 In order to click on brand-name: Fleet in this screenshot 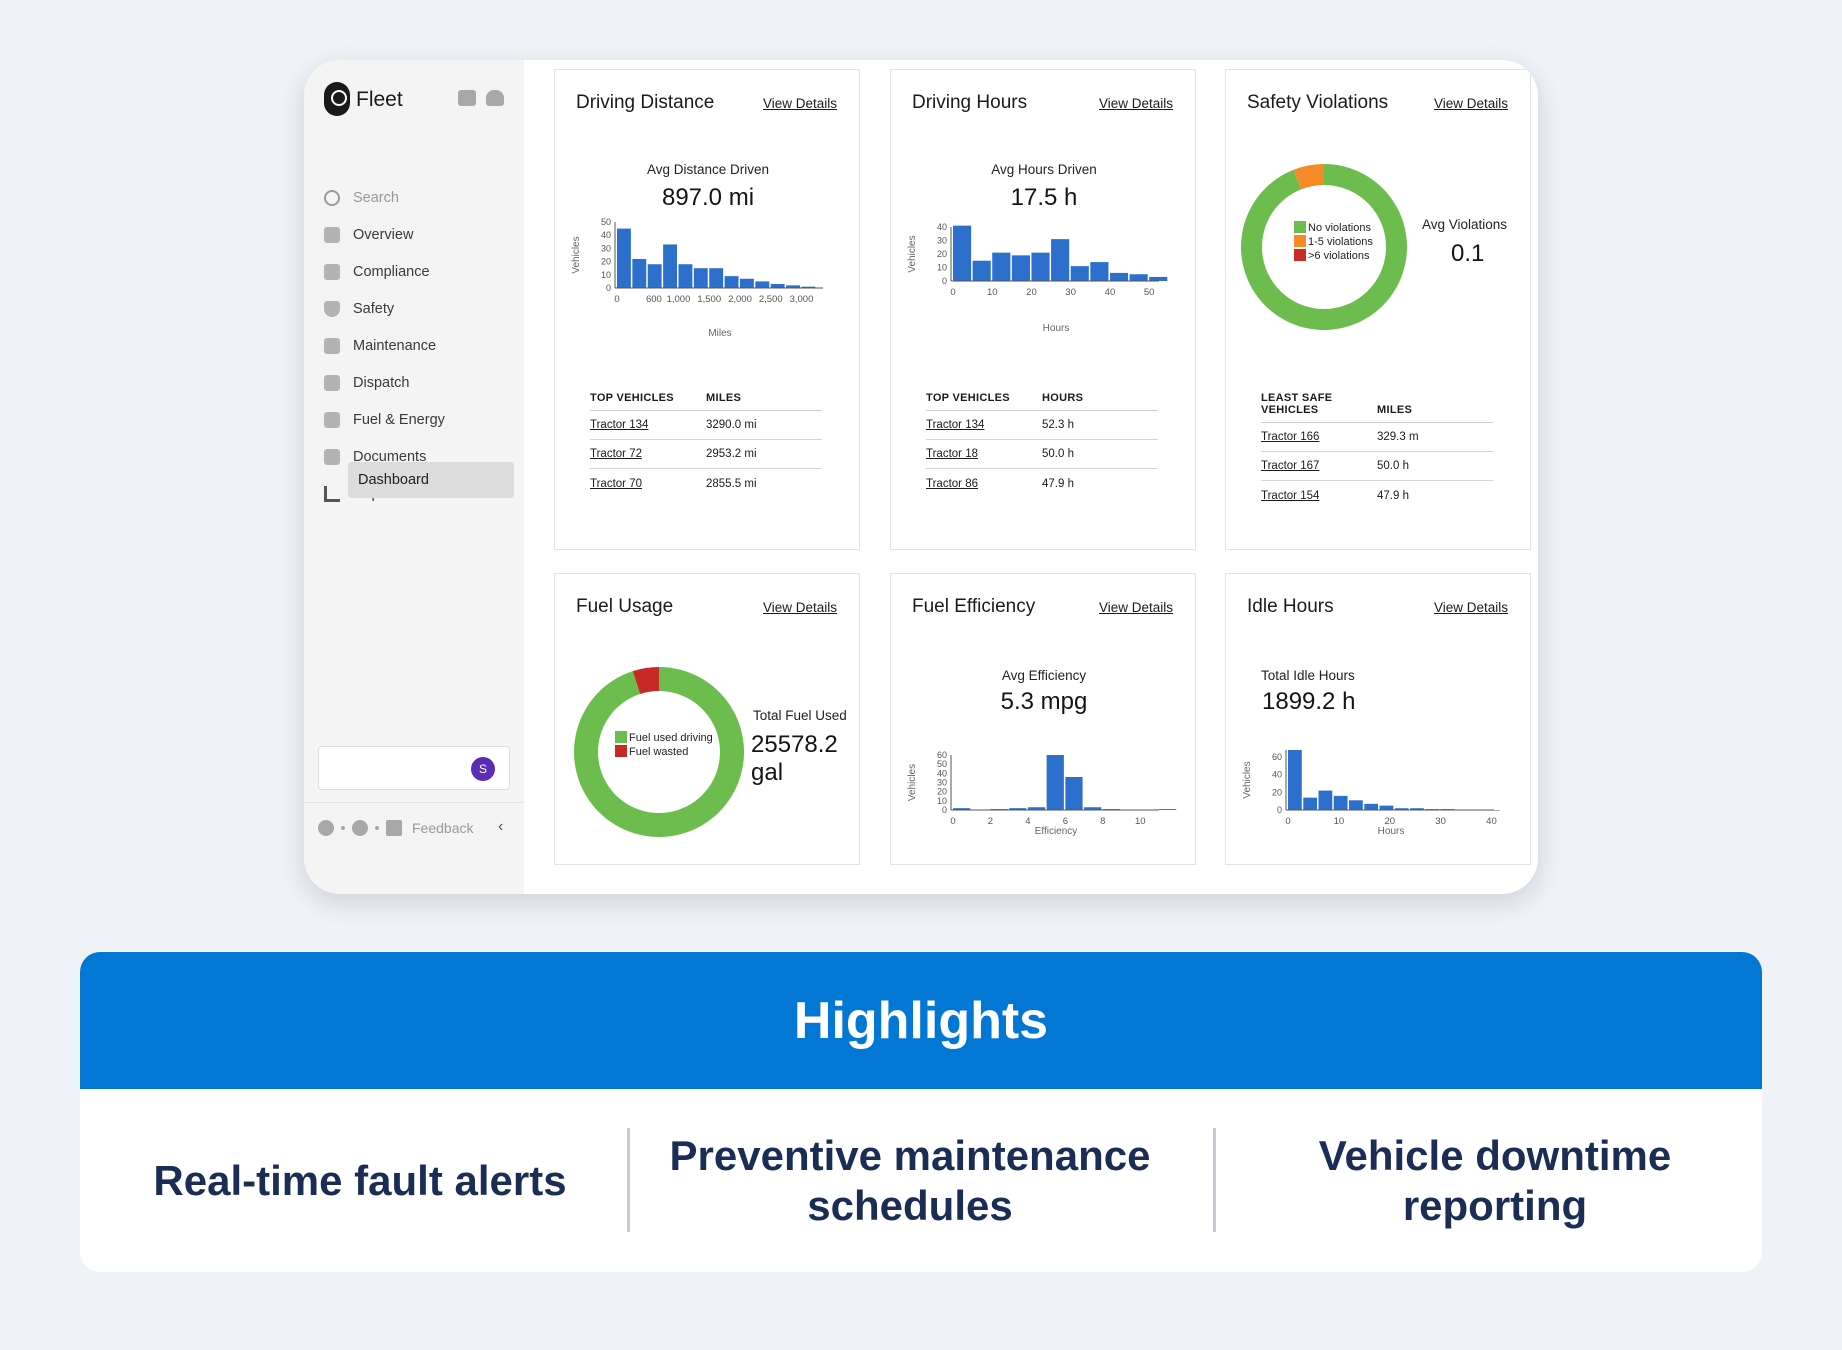, I will do `click(379, 99)`.